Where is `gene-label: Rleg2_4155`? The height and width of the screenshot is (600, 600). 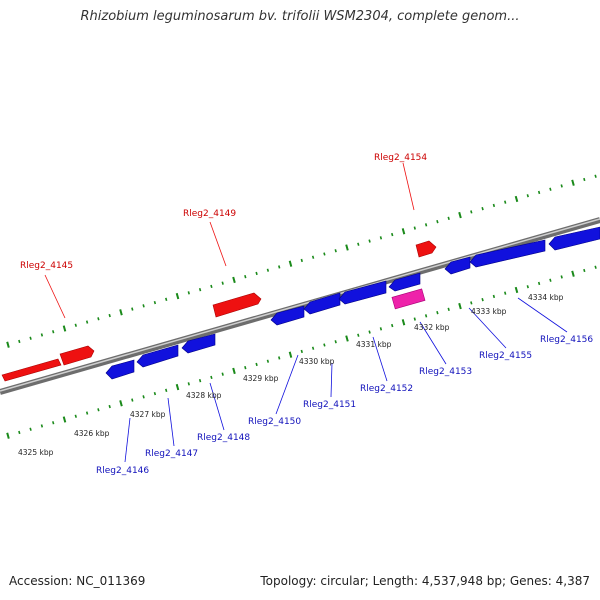
gene-label: Rleg2_4155 is located at coordinates (505, 356).